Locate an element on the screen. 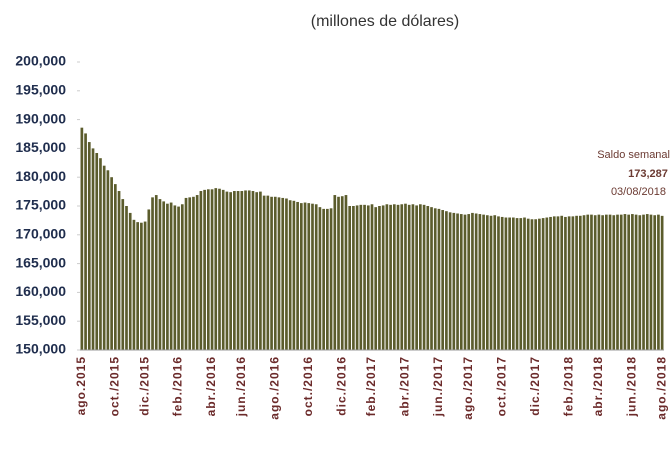 The width and height of the screenshot is (672, 450). x-tick-label: dic./2017 is located at coordinates (535, 386).